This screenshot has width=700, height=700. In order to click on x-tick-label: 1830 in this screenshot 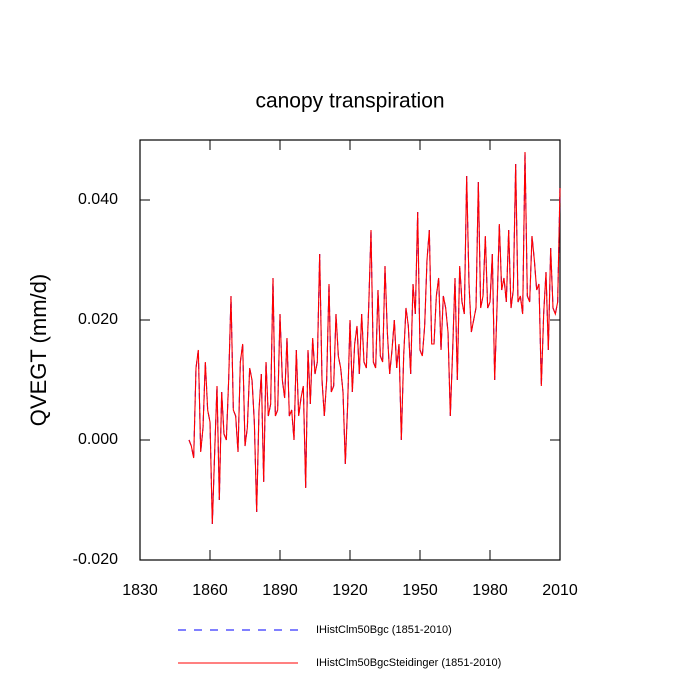, I will do `click(140, 590)`.